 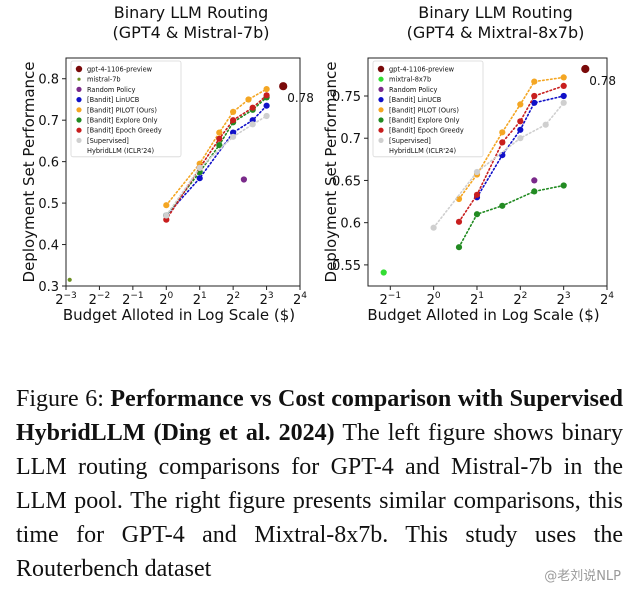 What do you see at coordinates (422, 151) in the screenshot?
I see `chart2-legend-label-hybridllm-iclr-24: HybridLLM (ICLR'24)` at bounding box center [422, 151].